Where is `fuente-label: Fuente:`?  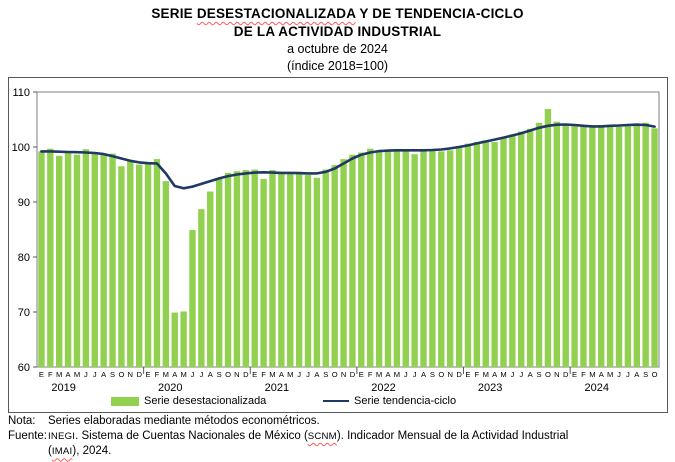 fuente-label: Fuente: is located at coordinates (27, 436).